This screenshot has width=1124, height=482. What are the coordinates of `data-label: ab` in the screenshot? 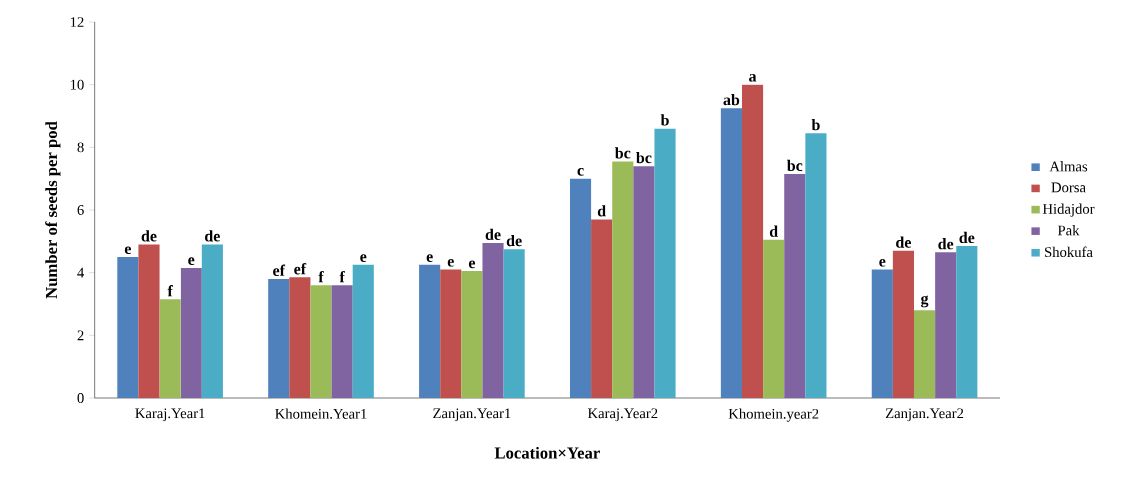 It's located at (731, 99).